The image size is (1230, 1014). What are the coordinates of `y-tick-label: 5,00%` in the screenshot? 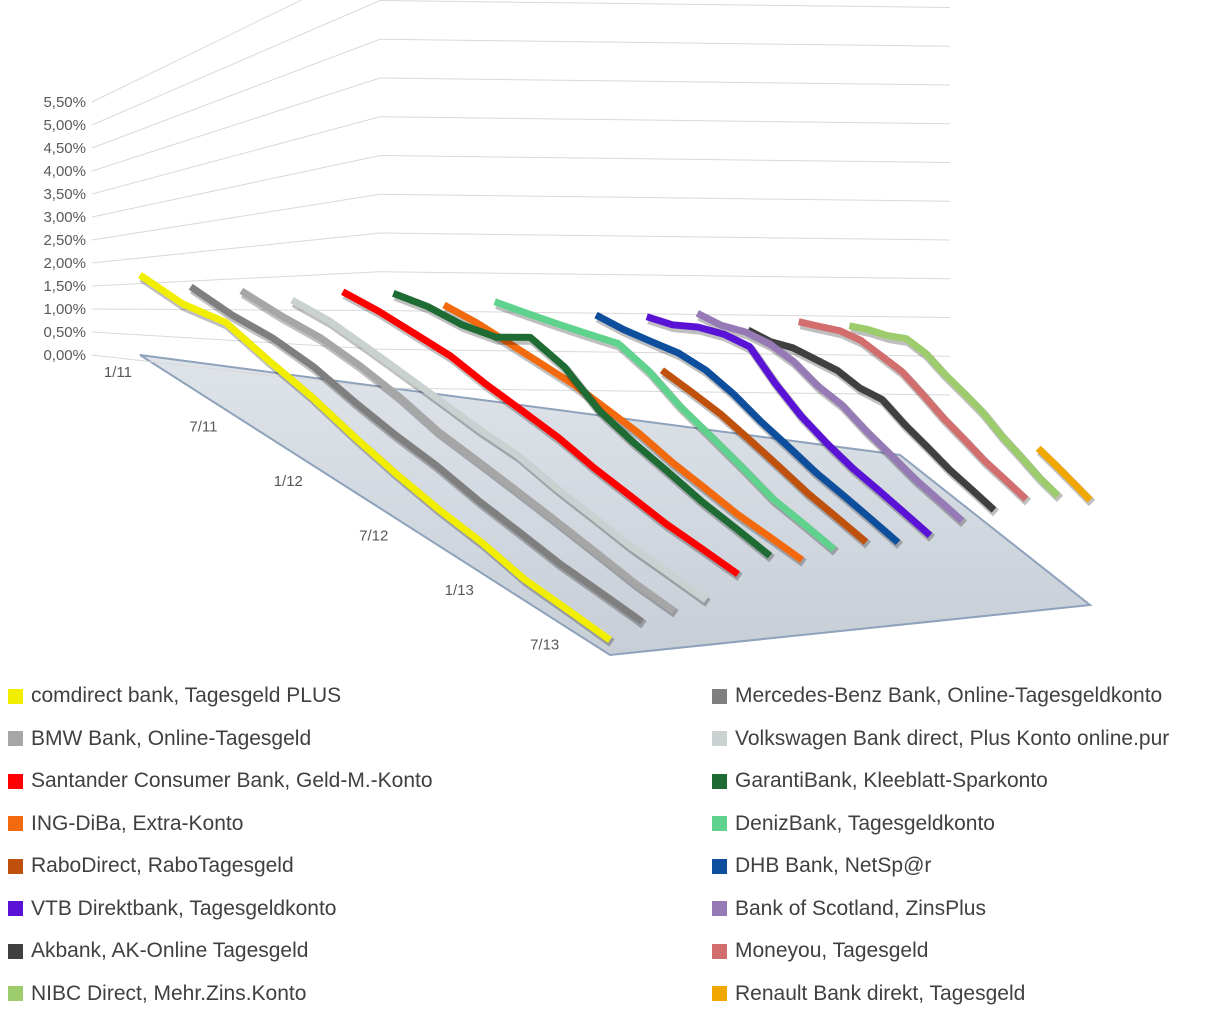 It's located at (64, 125).